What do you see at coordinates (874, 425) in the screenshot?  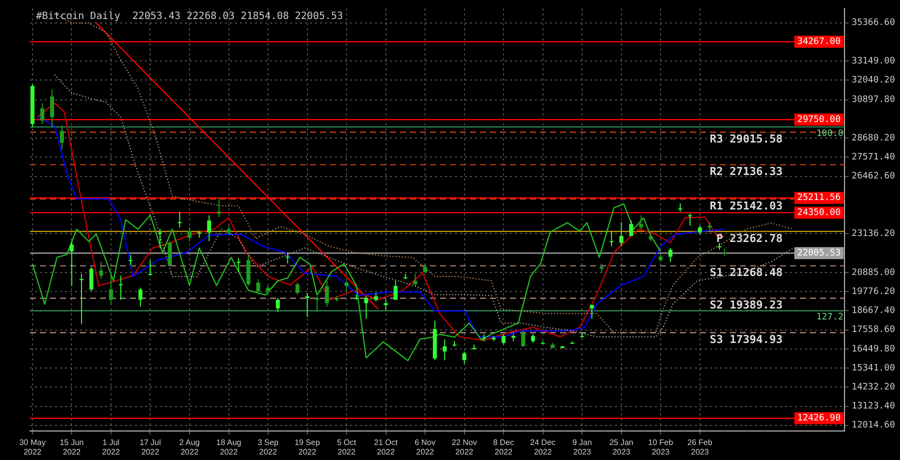 I see `y-tick-label: 12014.60` at bounding box center [874, 425].